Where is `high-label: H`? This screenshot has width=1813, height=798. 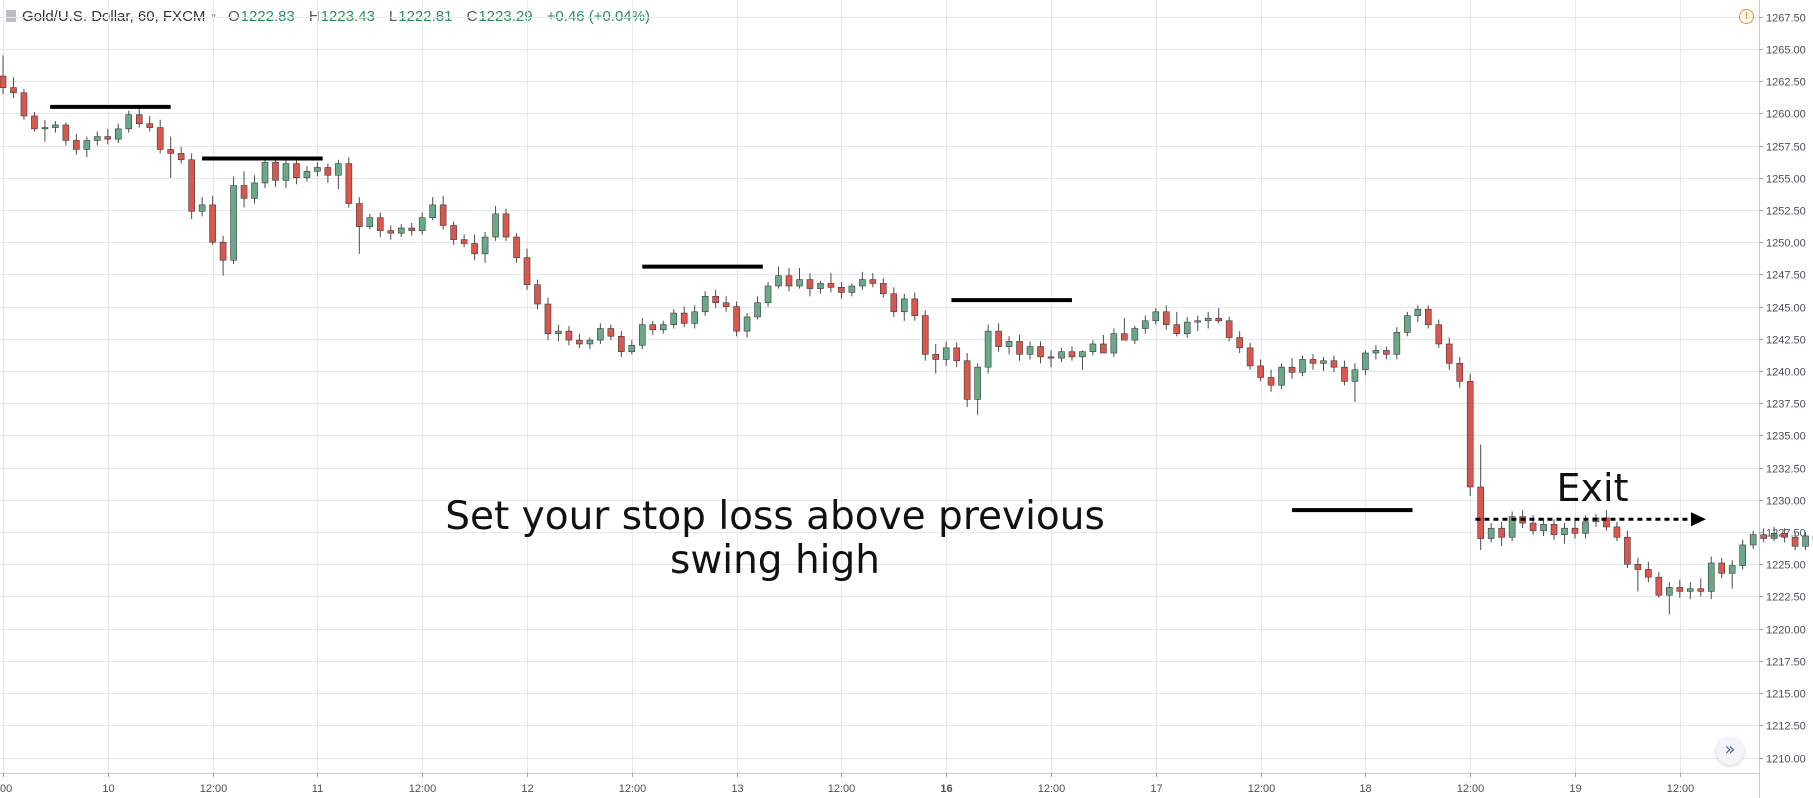 high-label: H is located at coordinates (314, 16).